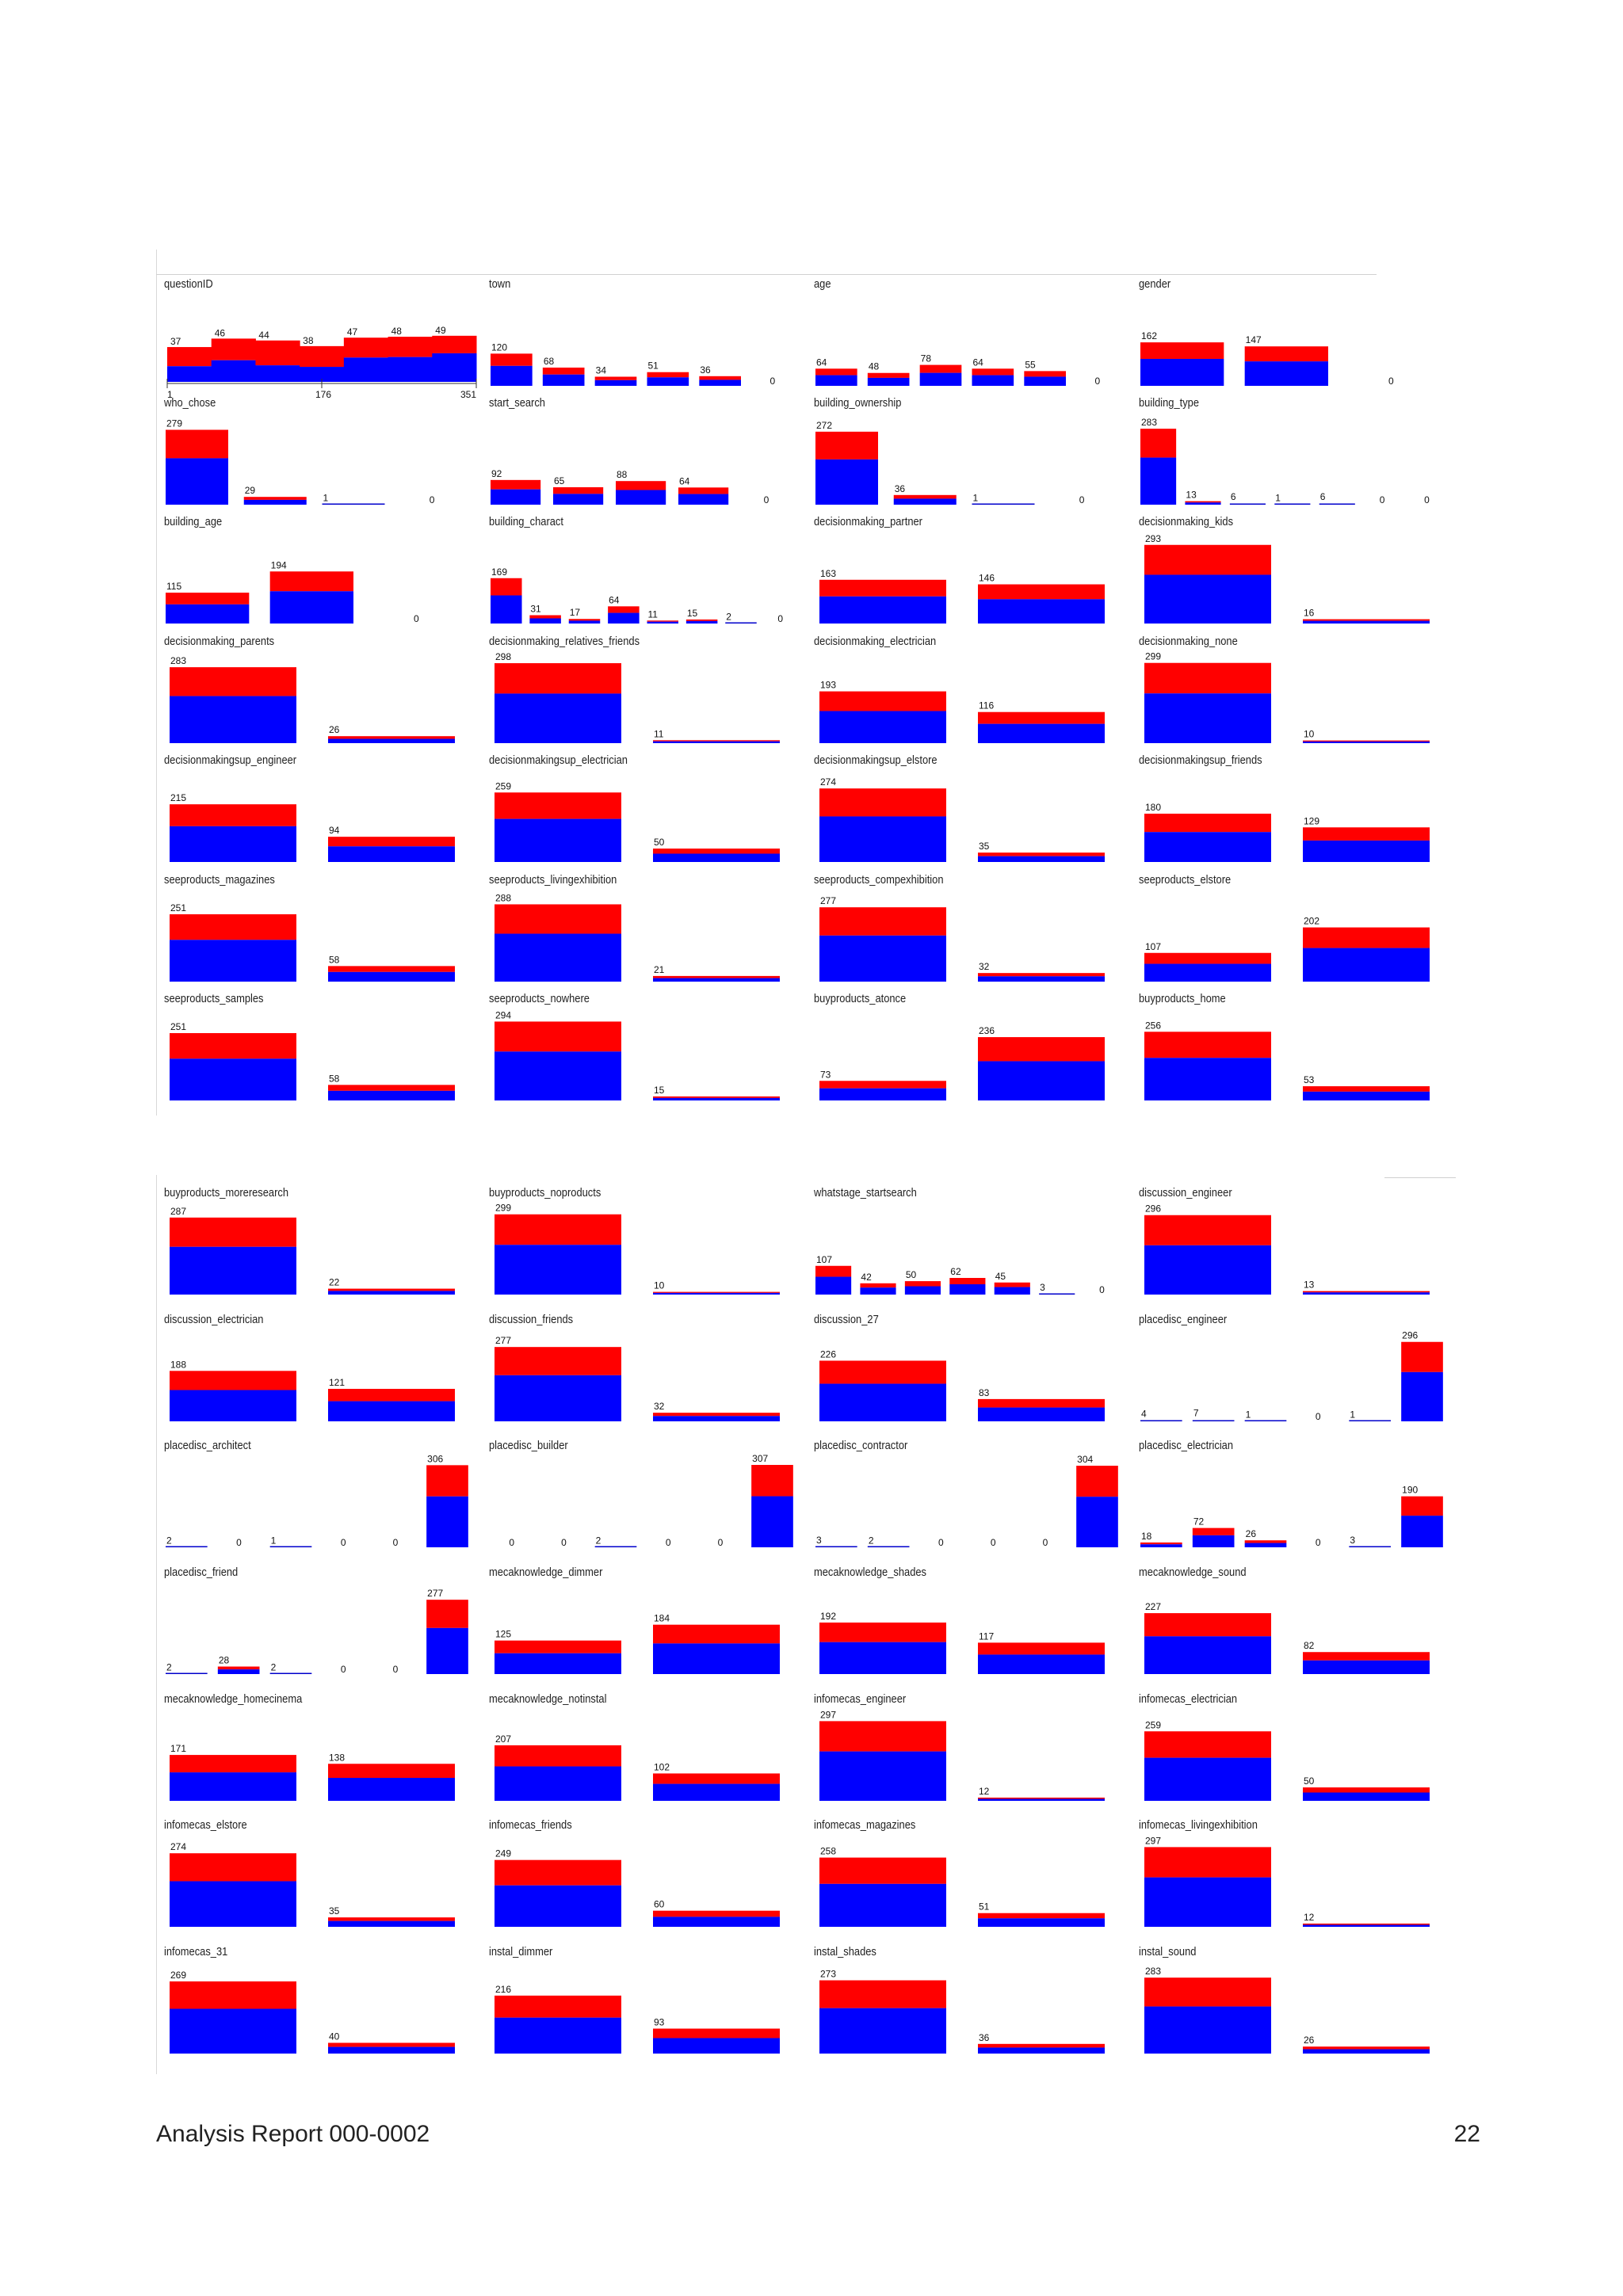  I want to click on chart-decisionmakingsup-engineer: decisionmakingsup_engineer 215 94, so click(318, 812).